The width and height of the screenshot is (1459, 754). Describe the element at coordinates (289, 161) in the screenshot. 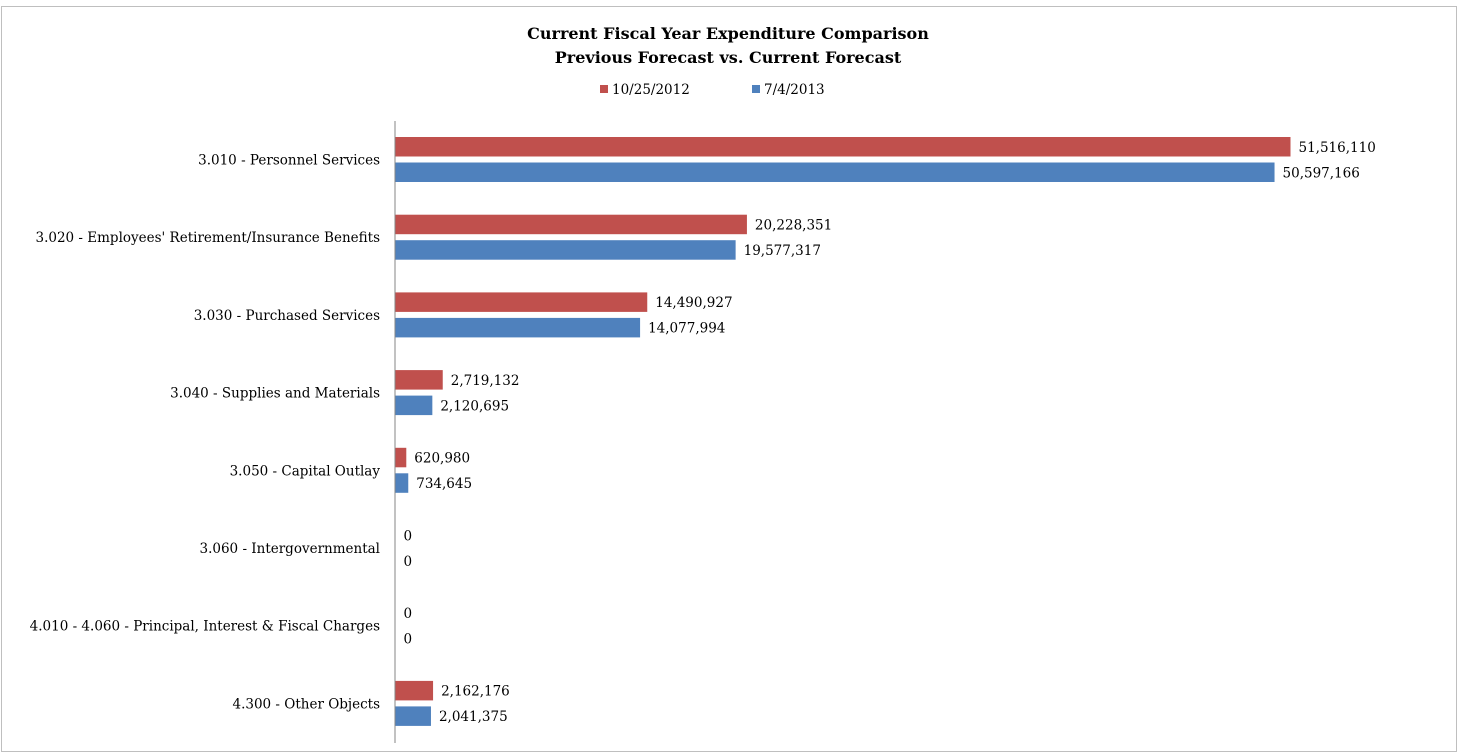

I see `category-label: 3.010 - Personnel Services` at that location.